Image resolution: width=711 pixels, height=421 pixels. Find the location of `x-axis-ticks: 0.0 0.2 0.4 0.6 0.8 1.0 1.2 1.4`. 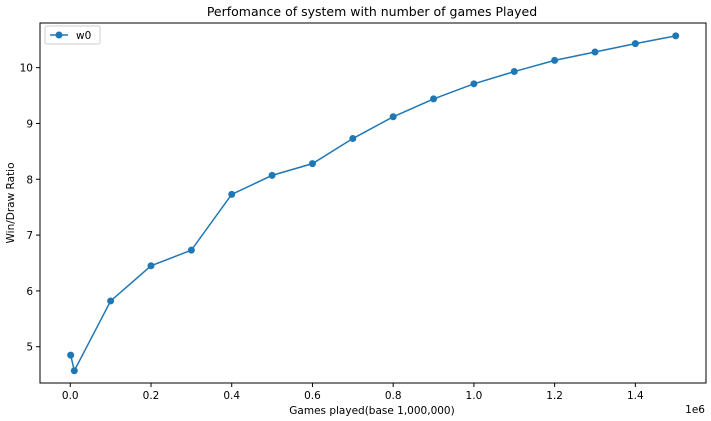

x-axis-ticks: 0.0 0.2 0.4 0.6 0.8 1.0 1.2 1.4 is located at coordinates (353, 392).